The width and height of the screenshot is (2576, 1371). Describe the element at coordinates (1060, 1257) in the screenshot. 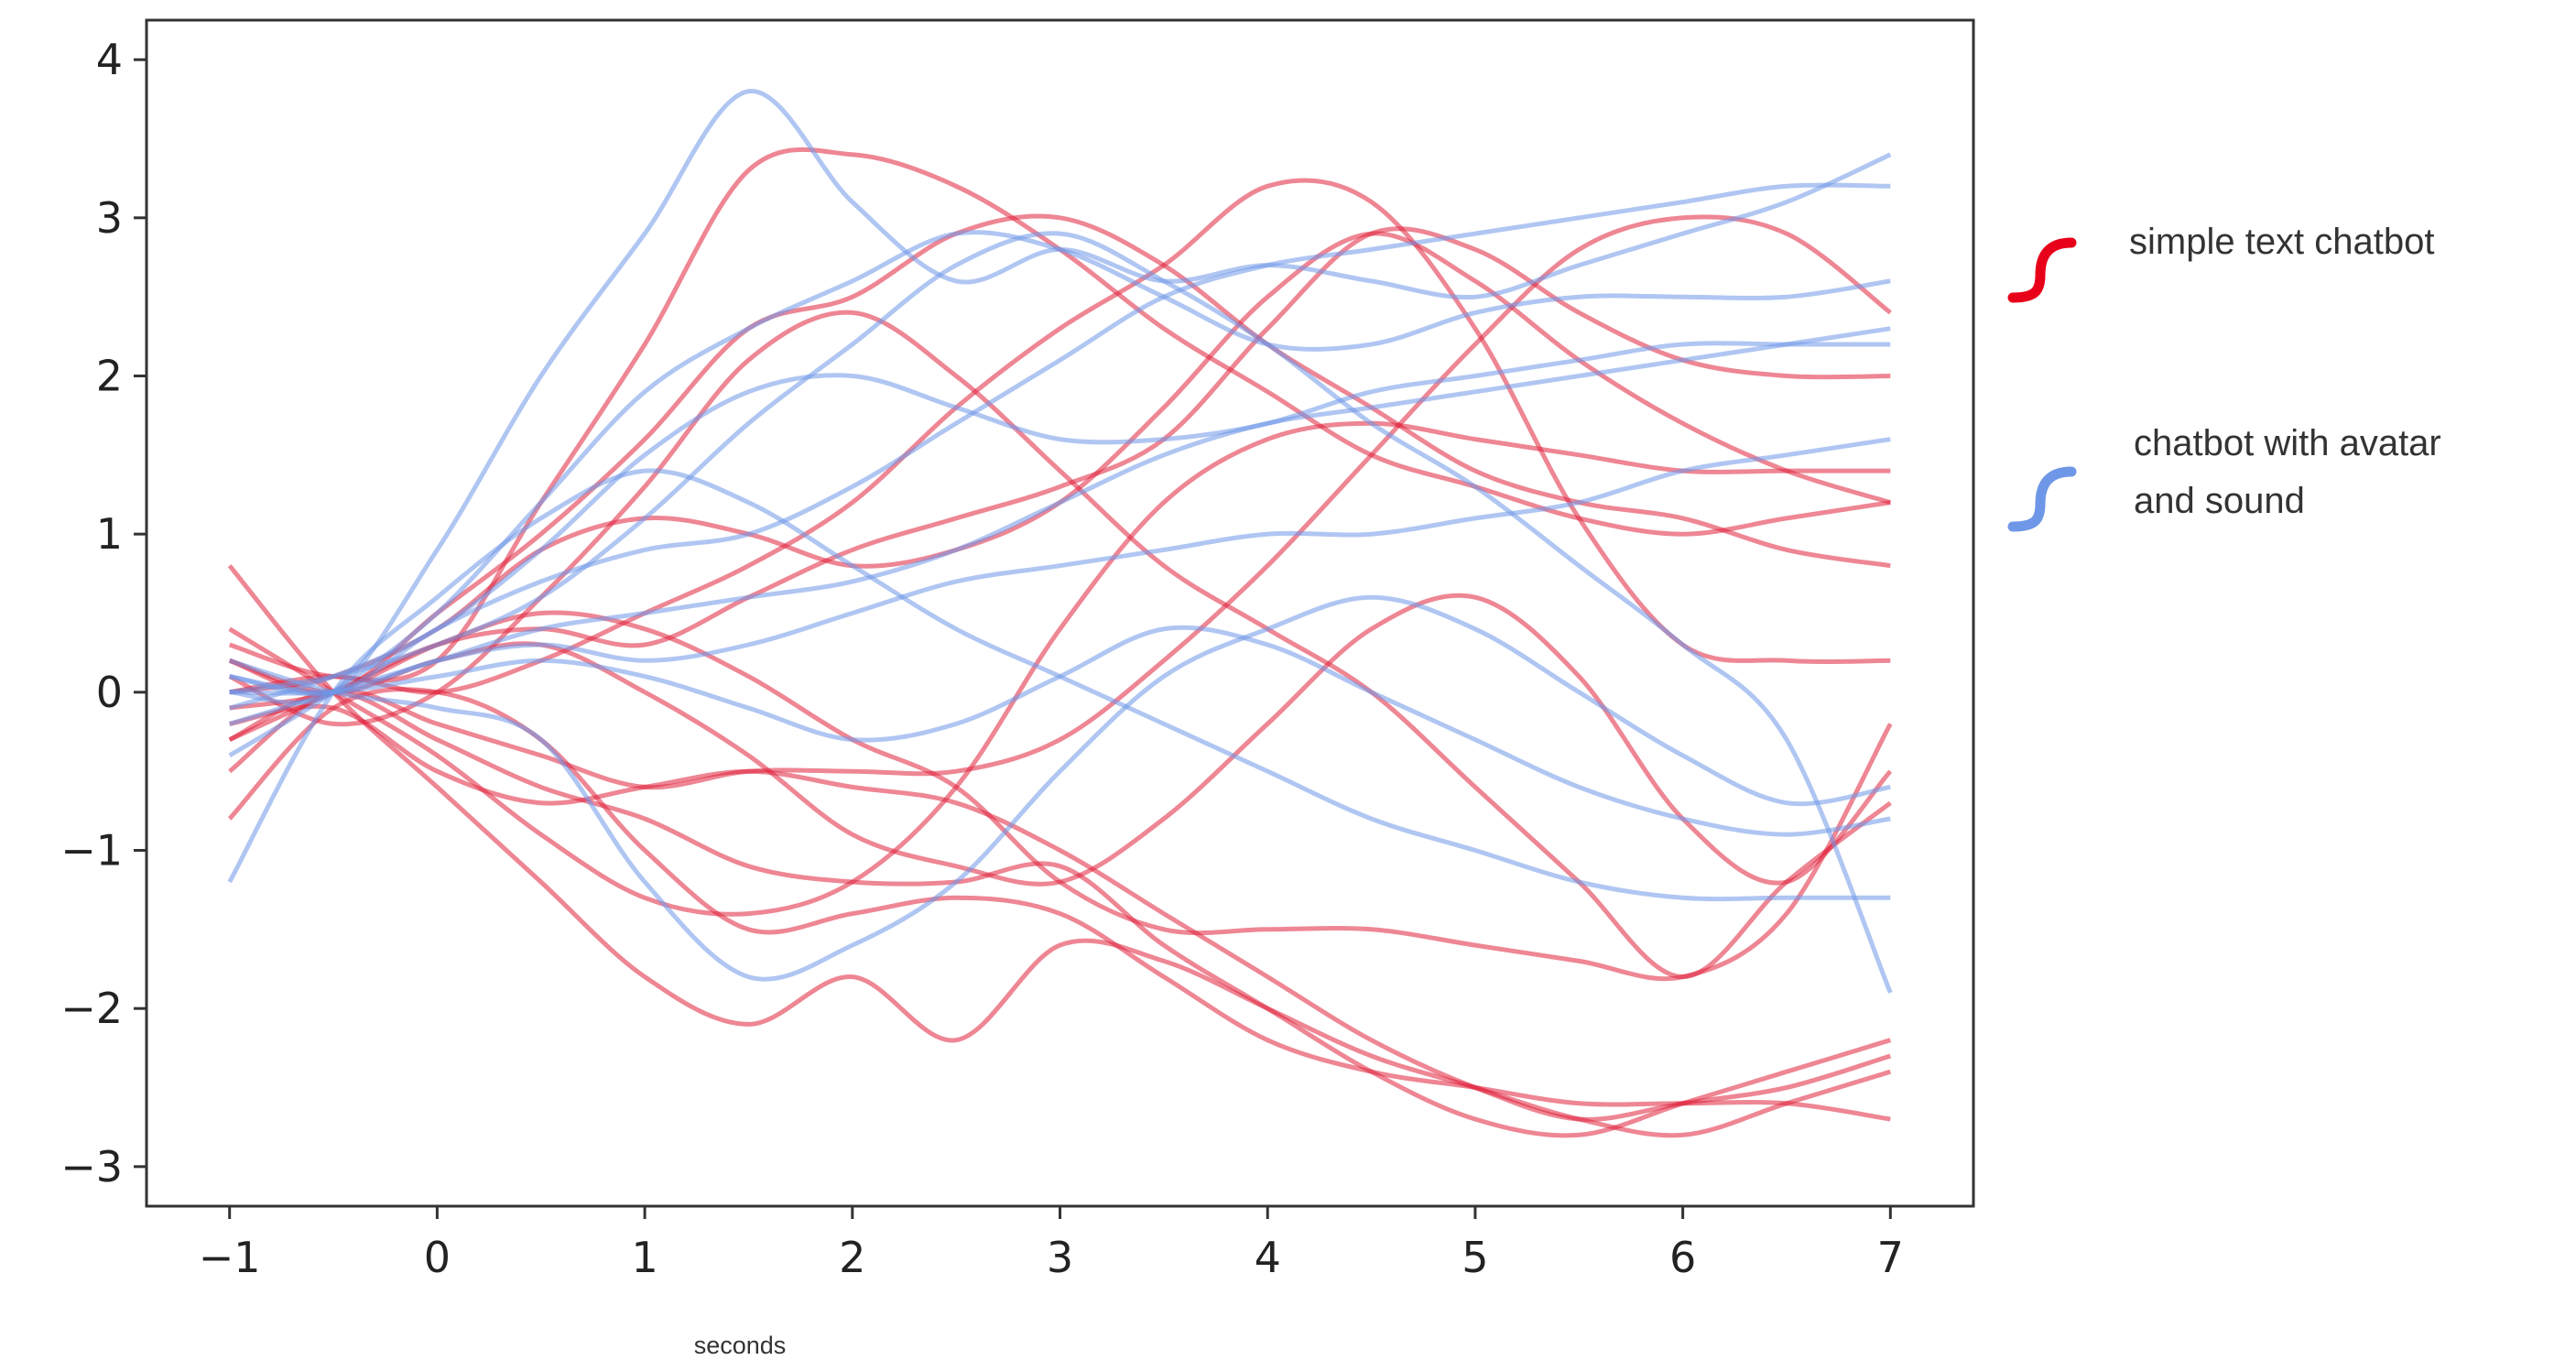

I see `x-tick-label: 3` at that location.